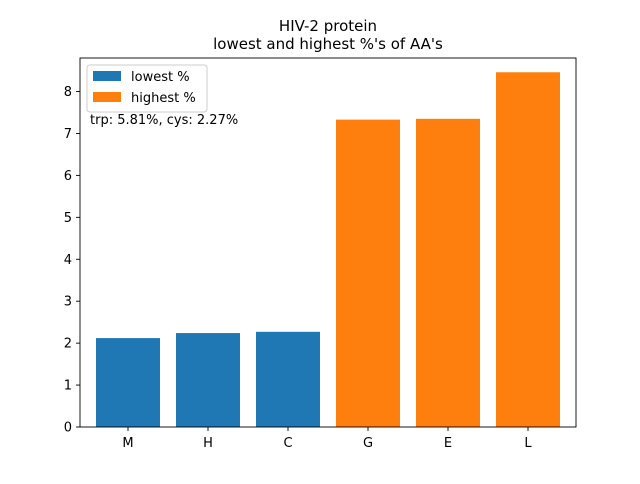 This screenshot has height=484, width=640. I want to click on y-tick-label: 6, so click(68, 176).